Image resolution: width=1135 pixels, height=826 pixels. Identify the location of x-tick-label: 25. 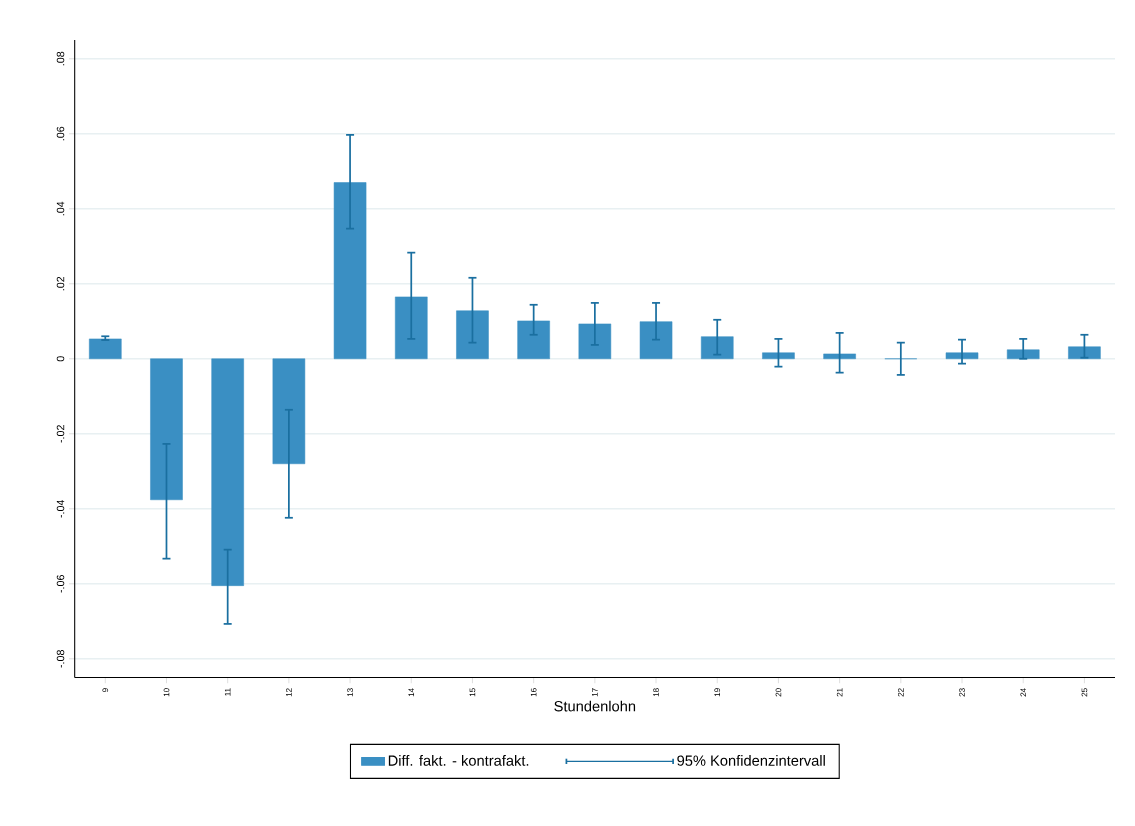
(1084, 692).